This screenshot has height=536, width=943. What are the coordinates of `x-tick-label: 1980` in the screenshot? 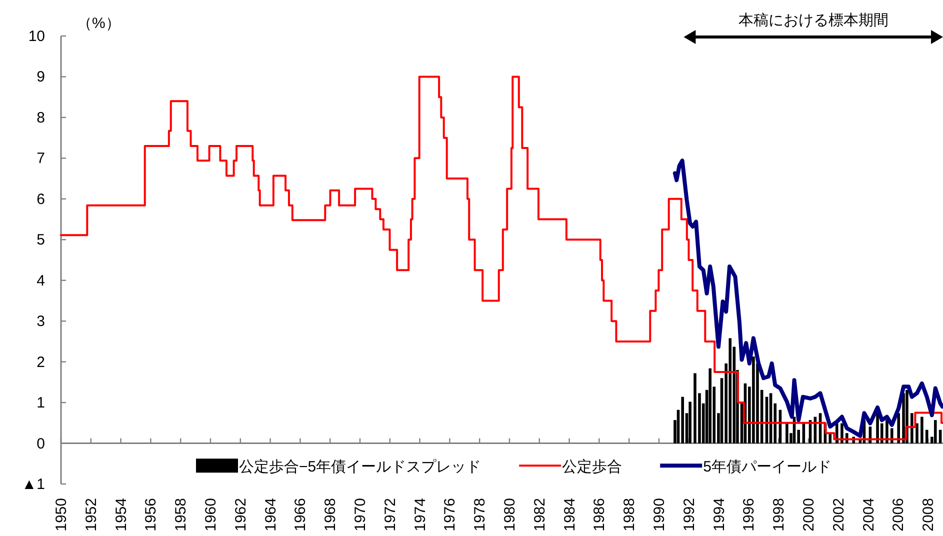 It's located at (509, 515).